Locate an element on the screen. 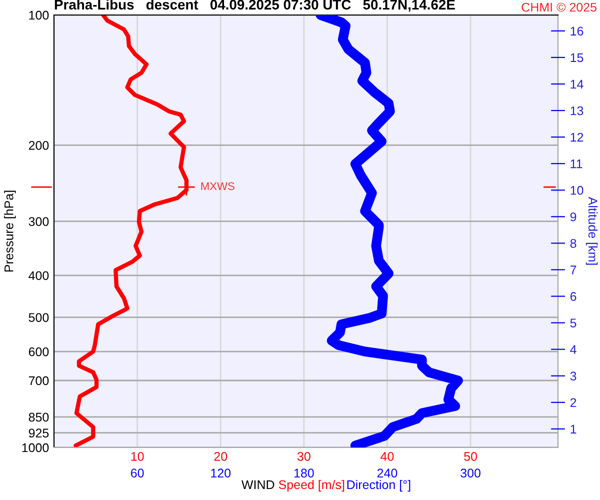 This screenshot has height=500, width=600. x-tick-label: 10 is located at coordinates (137, 456).